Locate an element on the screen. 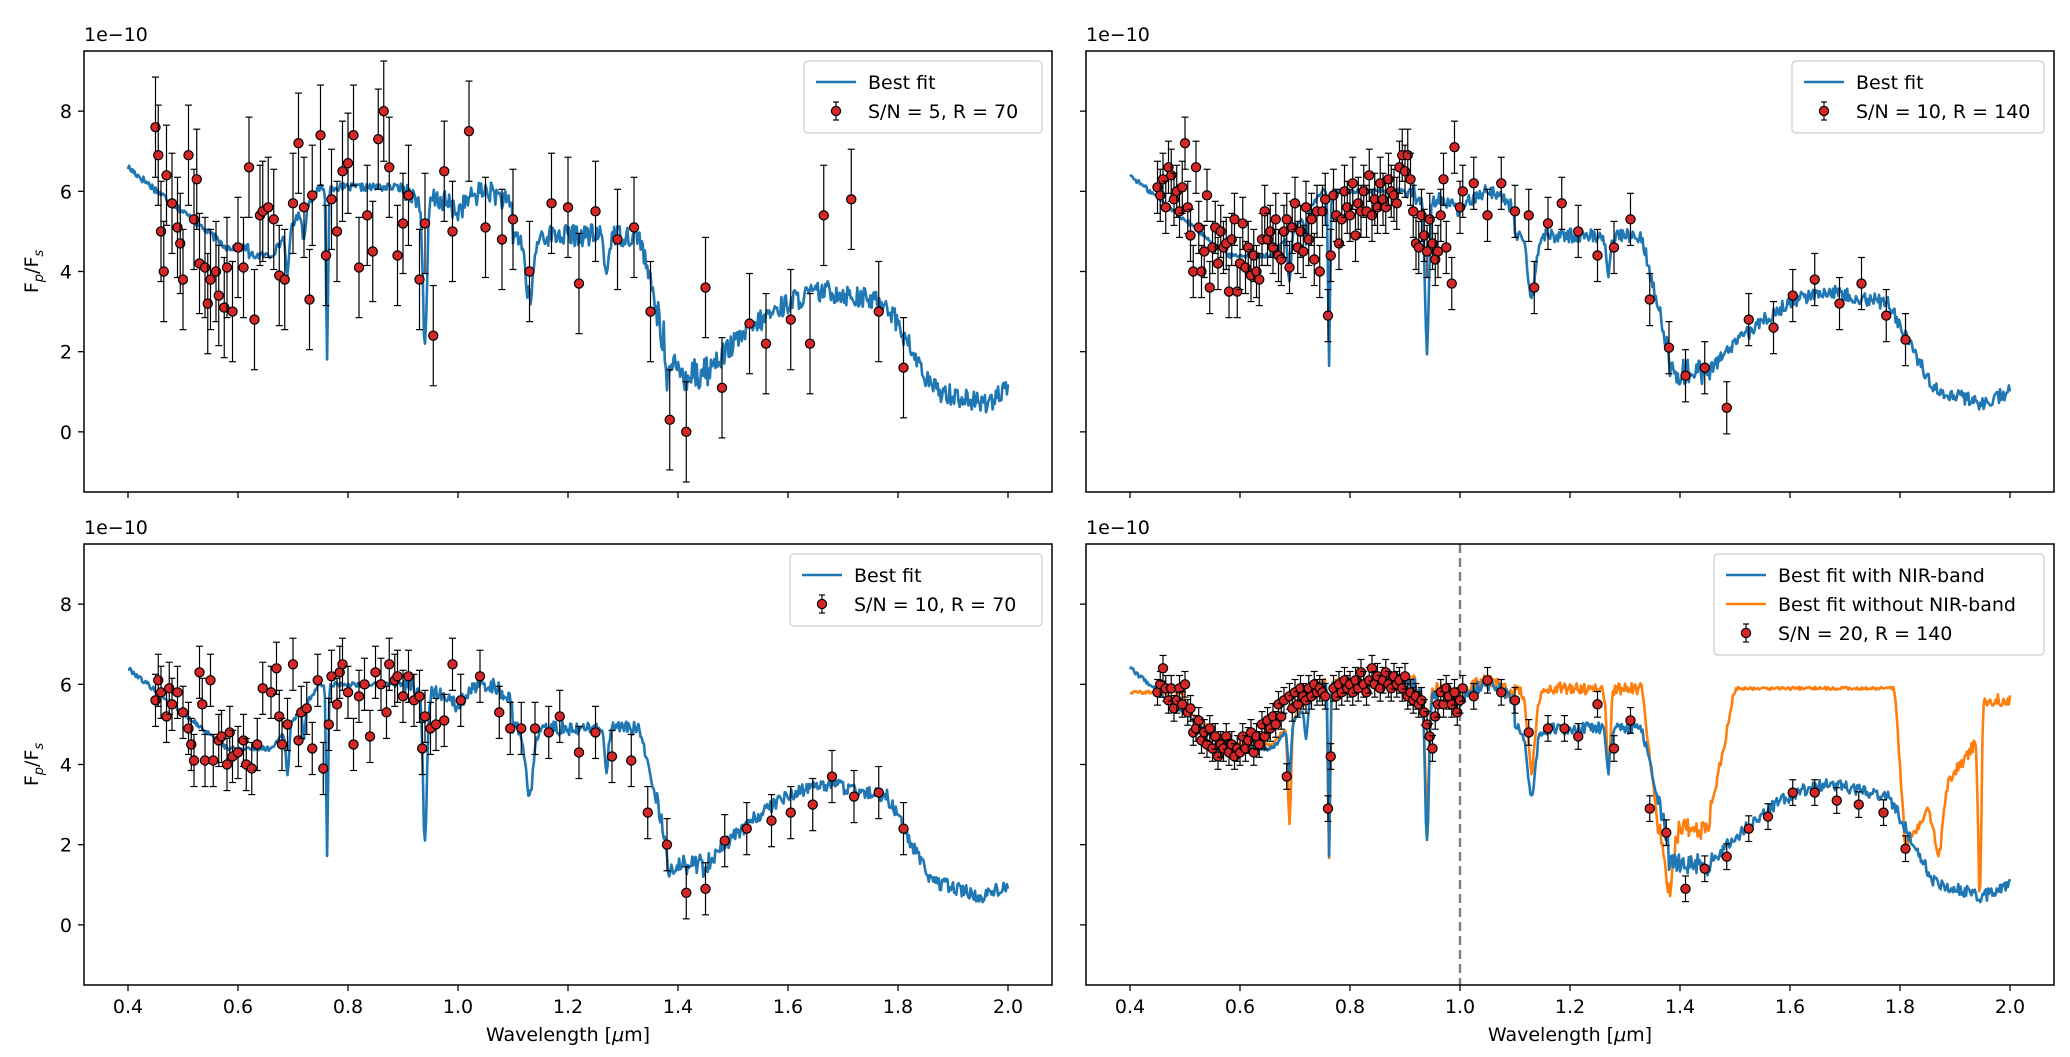 This screenshot has width=2070, height=1057. x-tick-label: 1.4 is located at coordinates (1680, 1007).